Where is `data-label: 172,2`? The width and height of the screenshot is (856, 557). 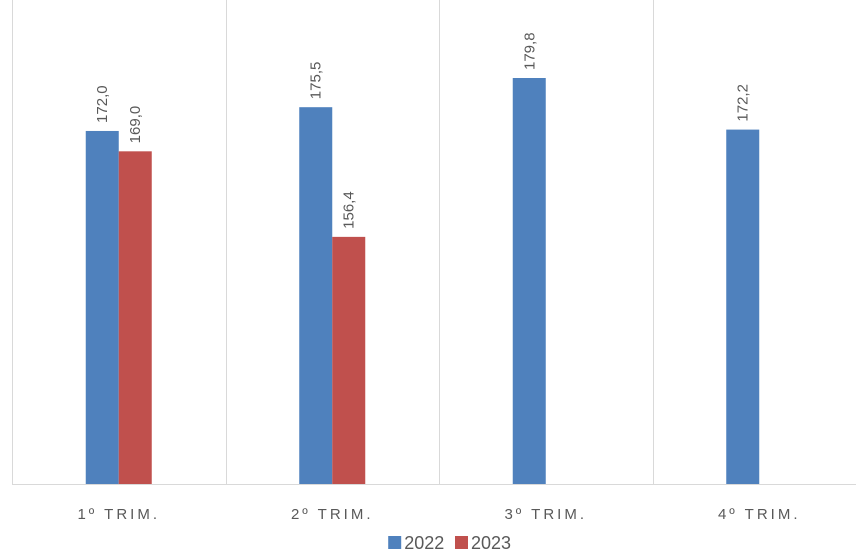 data-label: 172,2 is located at coordinates (743, 103).